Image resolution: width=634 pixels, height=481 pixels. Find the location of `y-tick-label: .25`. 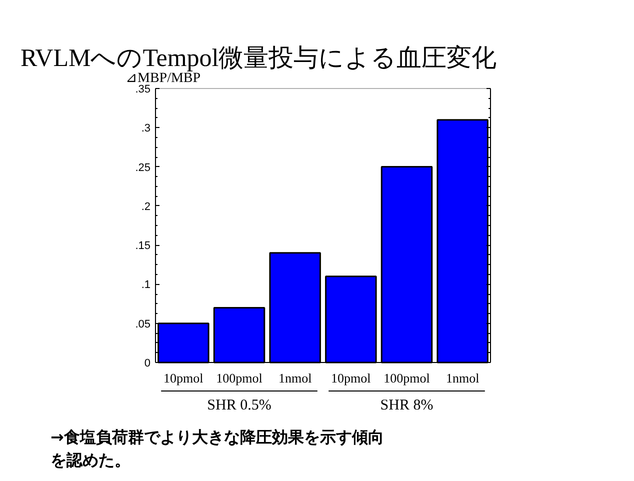

y-tick-label: .25 is located at coordinates (143, 168).